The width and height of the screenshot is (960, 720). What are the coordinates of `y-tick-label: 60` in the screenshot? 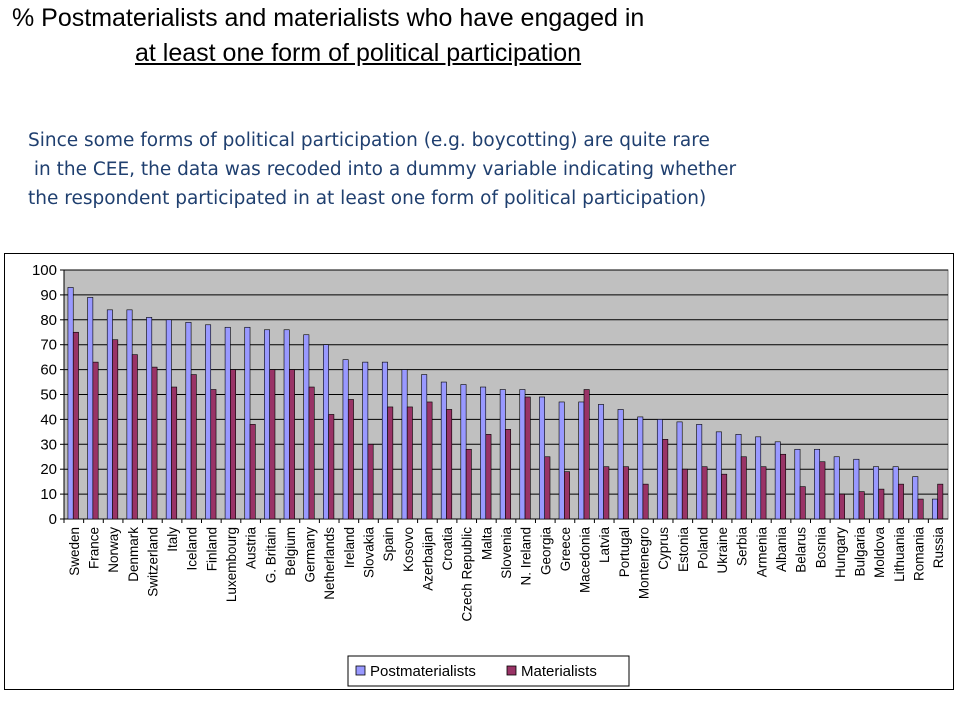 It's located at (48, 370).